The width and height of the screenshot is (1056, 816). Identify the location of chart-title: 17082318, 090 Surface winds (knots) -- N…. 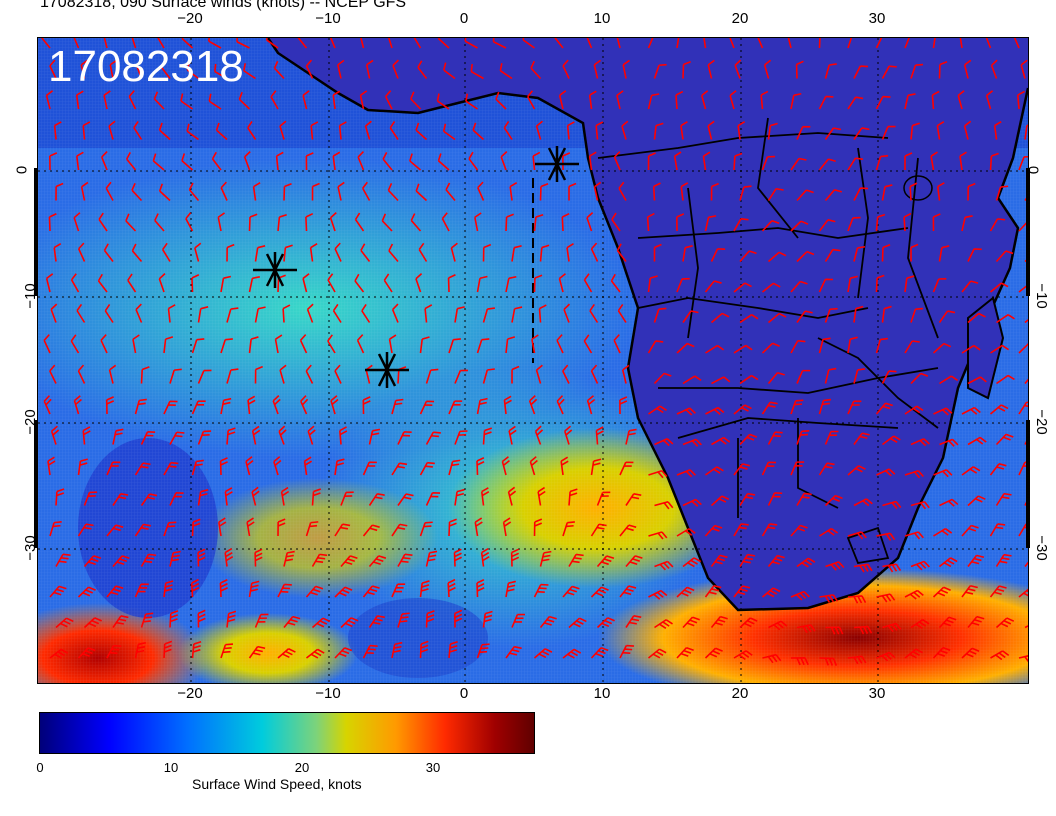
(223, 5).